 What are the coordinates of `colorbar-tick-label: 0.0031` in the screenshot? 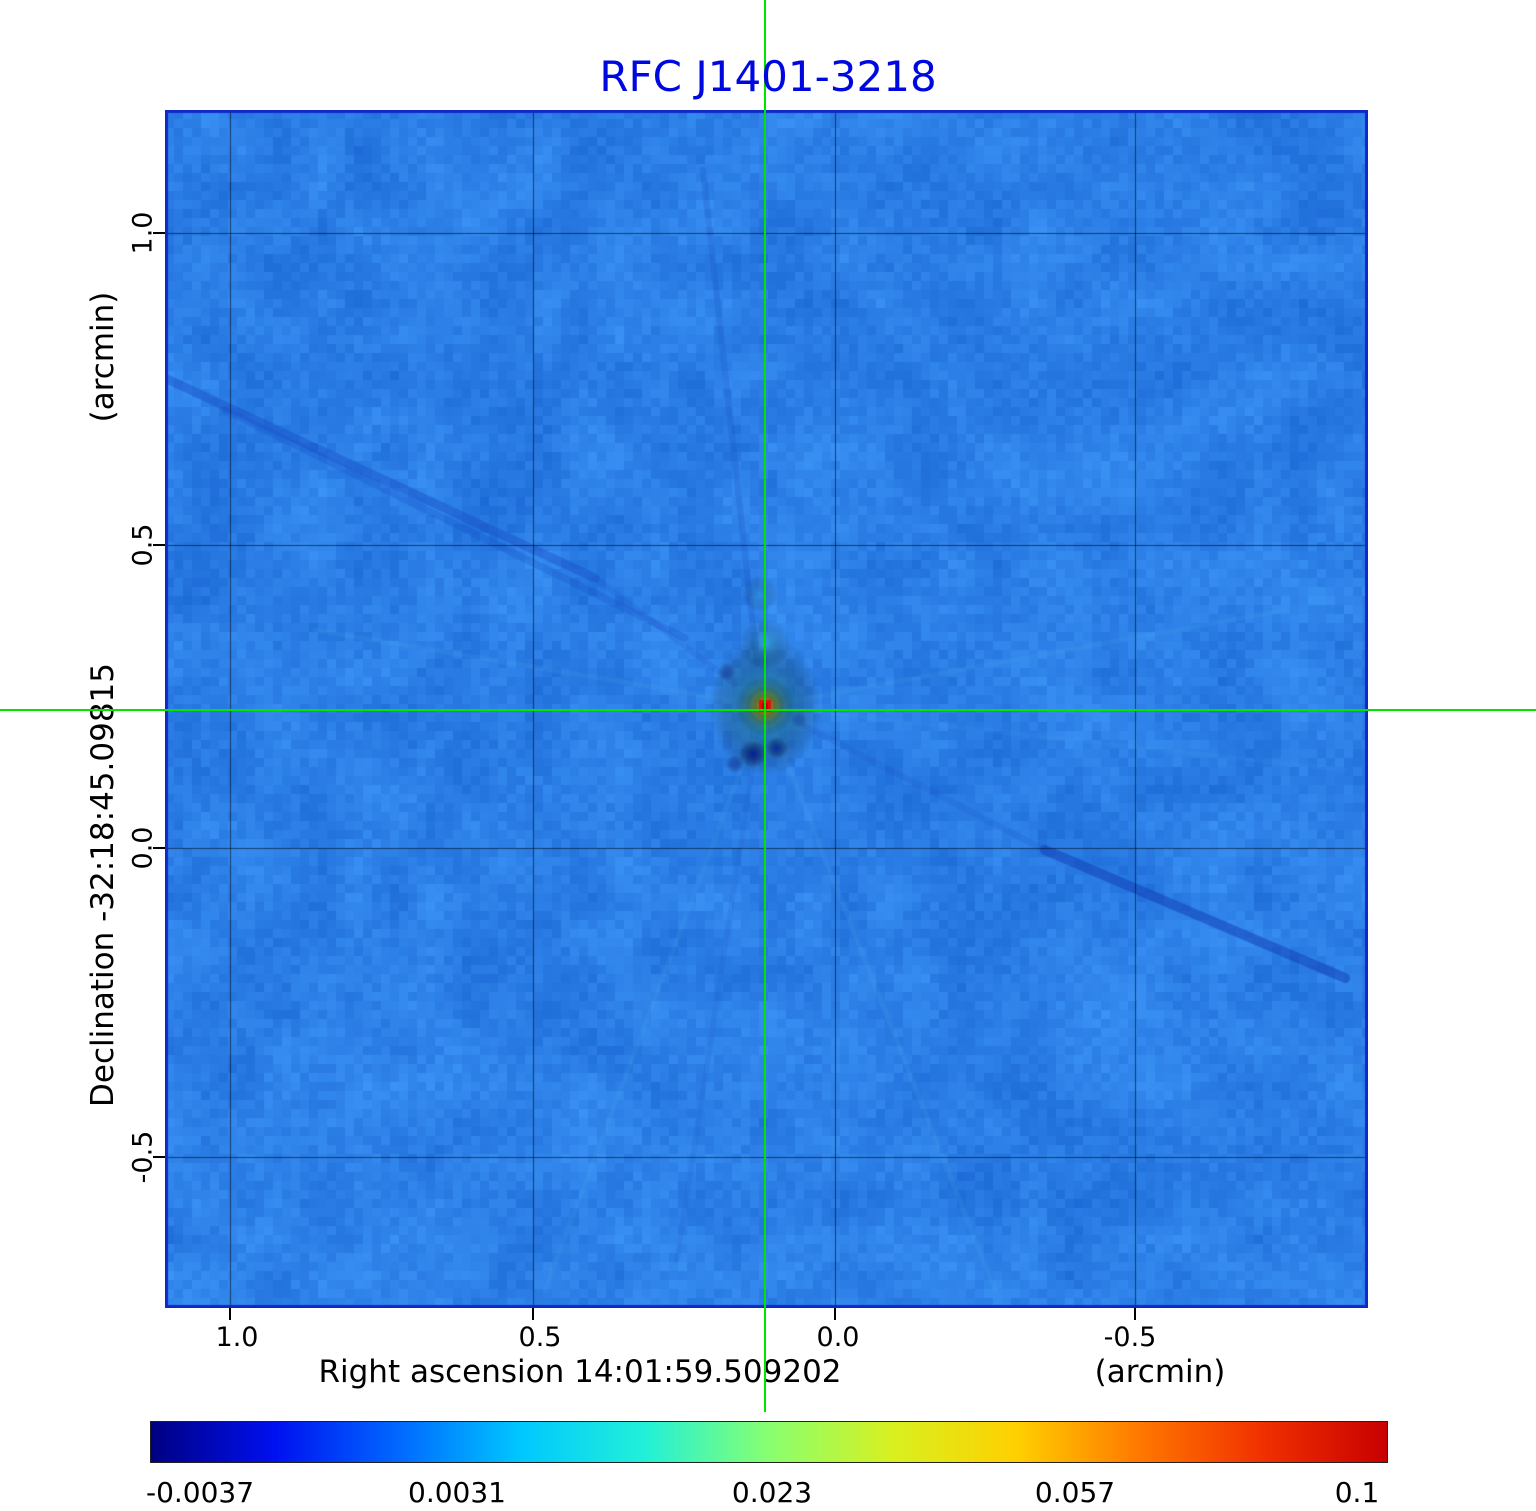 It's located at (457, 1492).